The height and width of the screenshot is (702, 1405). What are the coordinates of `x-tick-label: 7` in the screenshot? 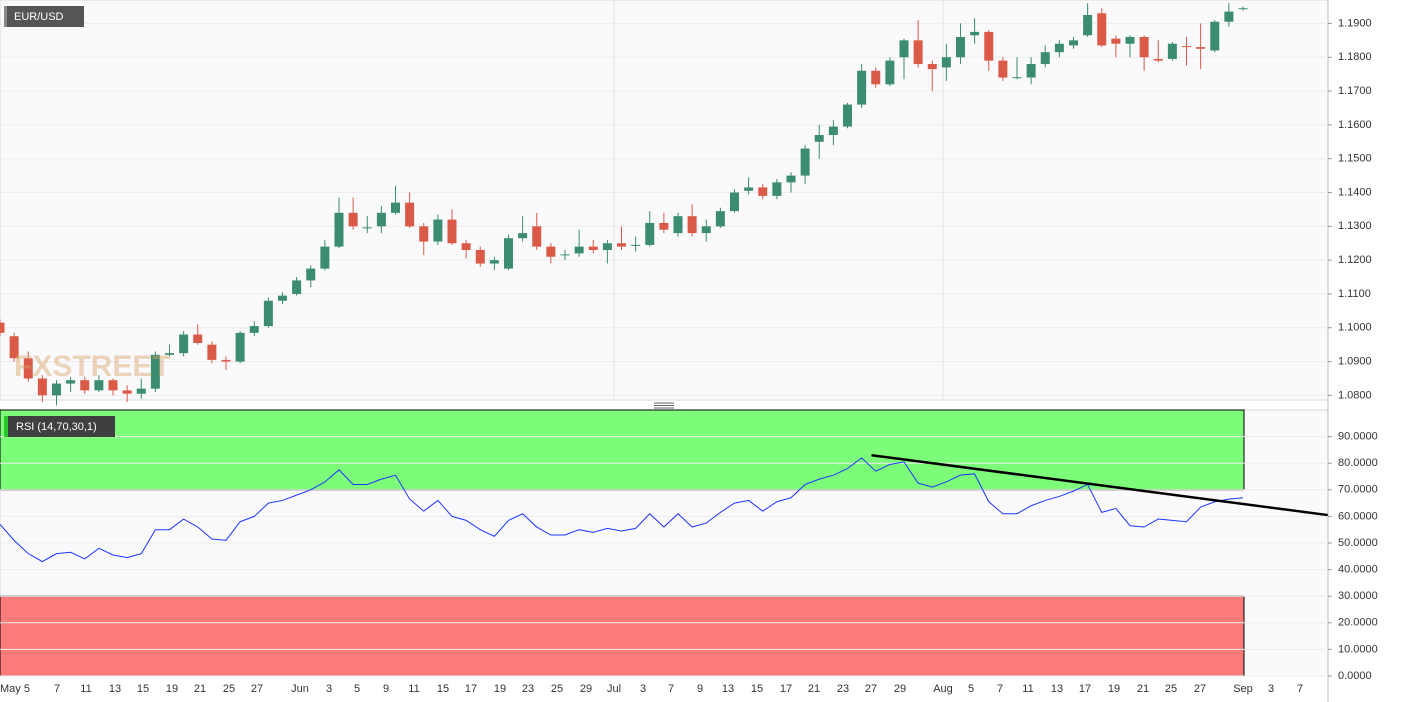 It's located at (1000, 689).